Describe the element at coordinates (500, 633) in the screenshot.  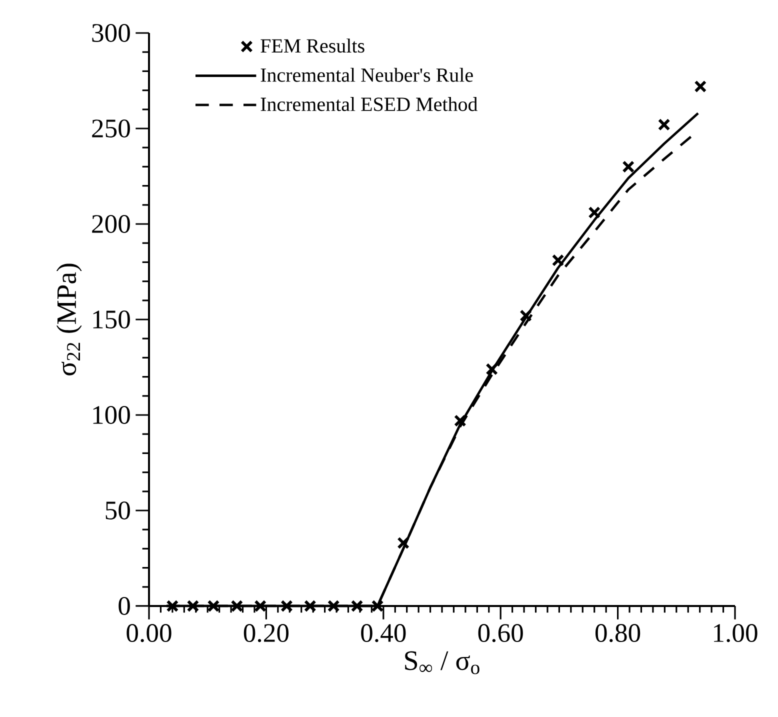
I see `x-tick-label: 0.60` at that location.